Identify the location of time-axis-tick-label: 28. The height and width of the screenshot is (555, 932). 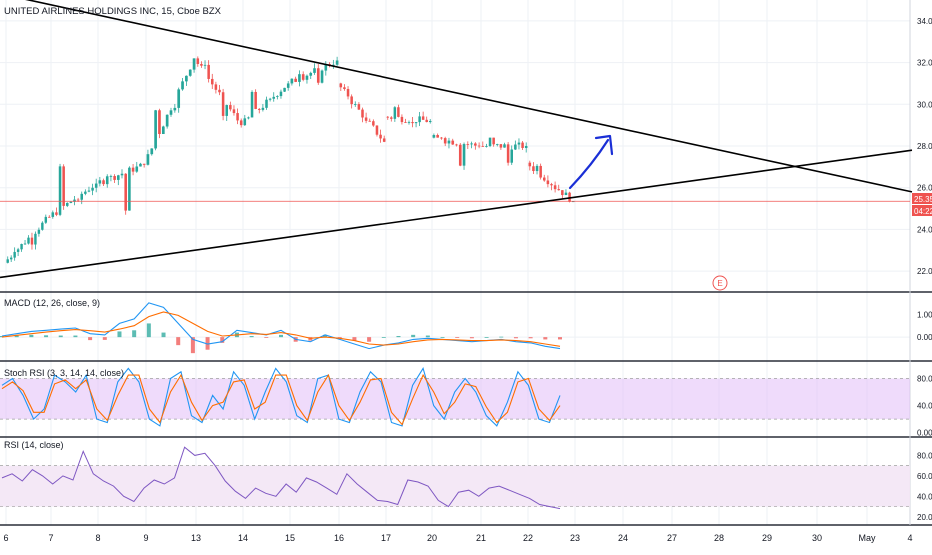
(719, 538).